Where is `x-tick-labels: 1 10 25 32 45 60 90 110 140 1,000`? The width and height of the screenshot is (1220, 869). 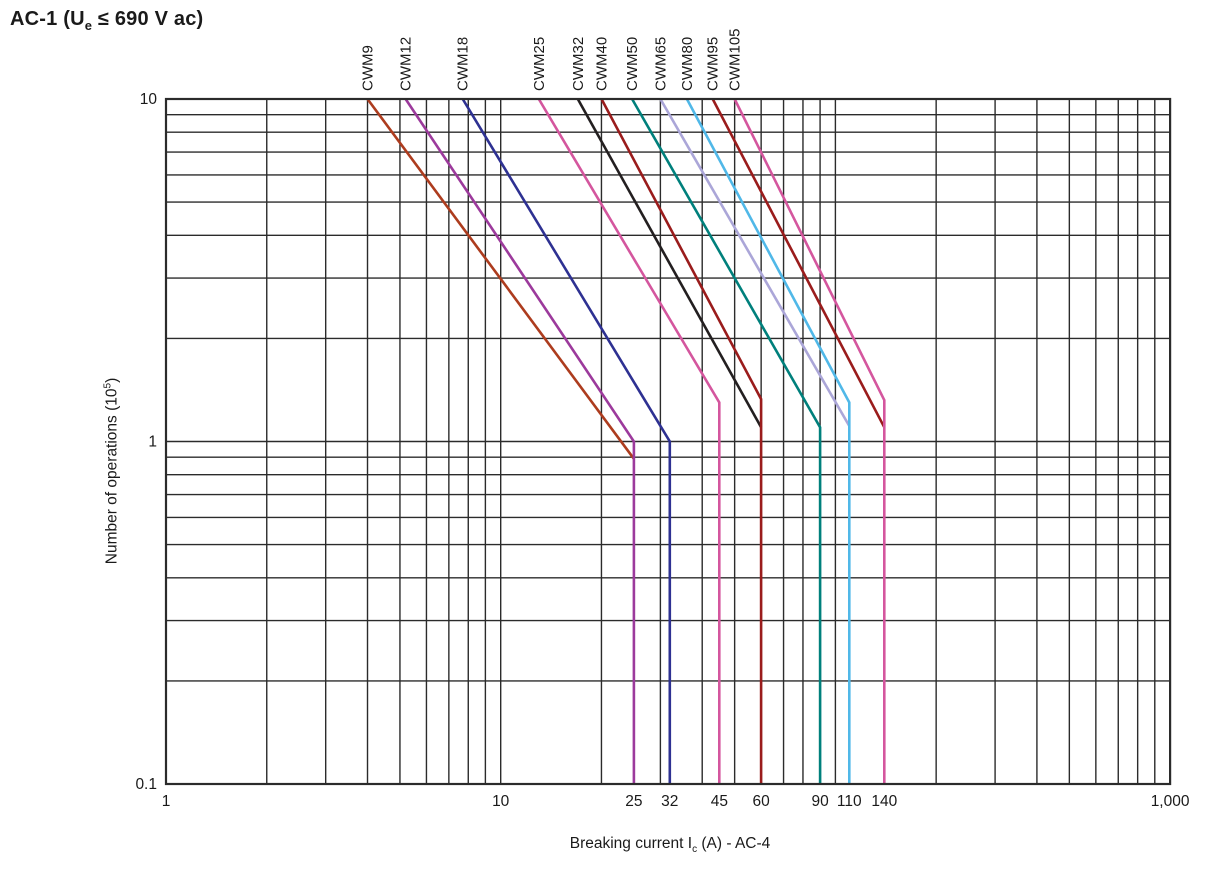
x-tick-labels: 1 10 25 32 45 60 90 110 140 1,000 is located at coordinates (676, 801).